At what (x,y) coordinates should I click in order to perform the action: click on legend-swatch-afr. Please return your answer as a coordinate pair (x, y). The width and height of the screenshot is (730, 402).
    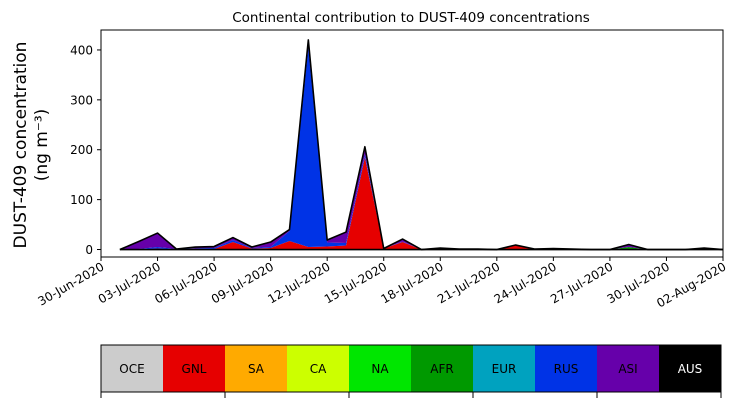
    Looking at the image, I should click on (442, 368).